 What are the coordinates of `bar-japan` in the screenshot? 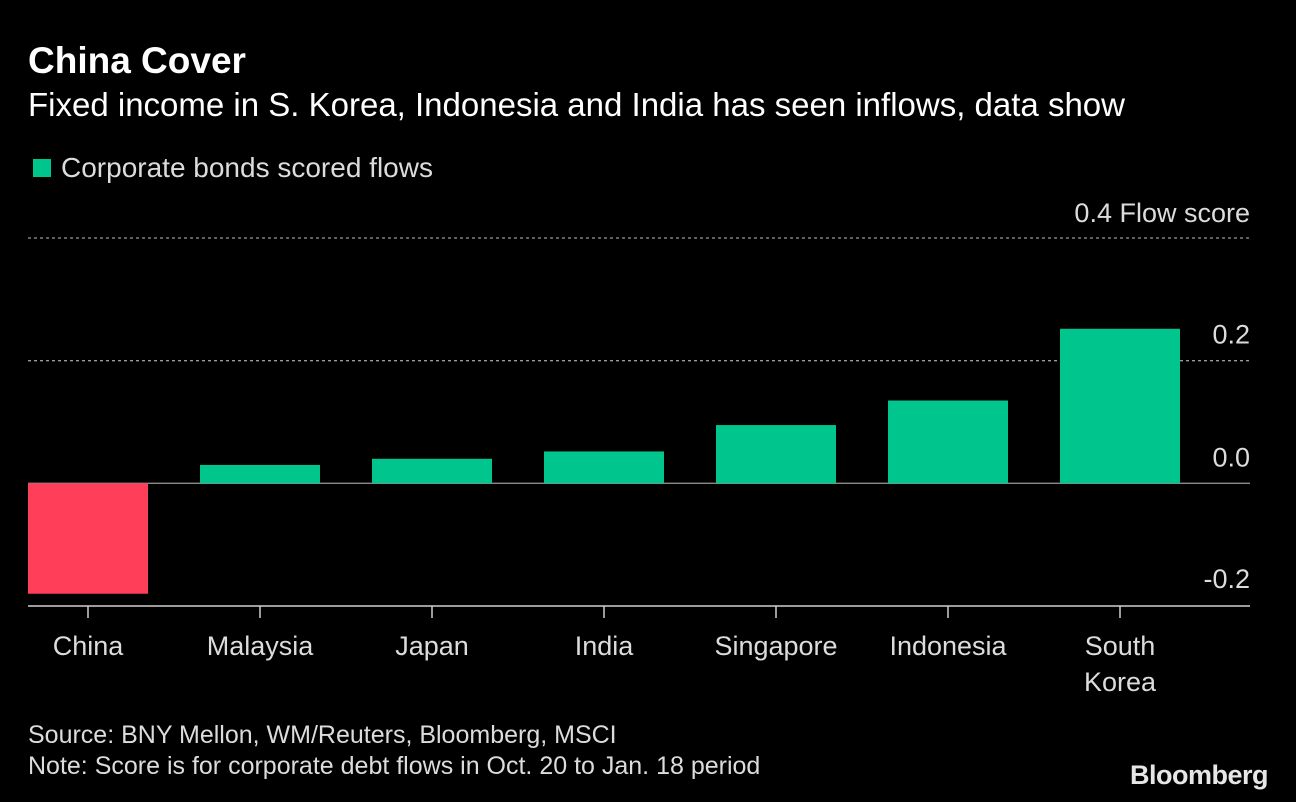 It's located at (432, 471).